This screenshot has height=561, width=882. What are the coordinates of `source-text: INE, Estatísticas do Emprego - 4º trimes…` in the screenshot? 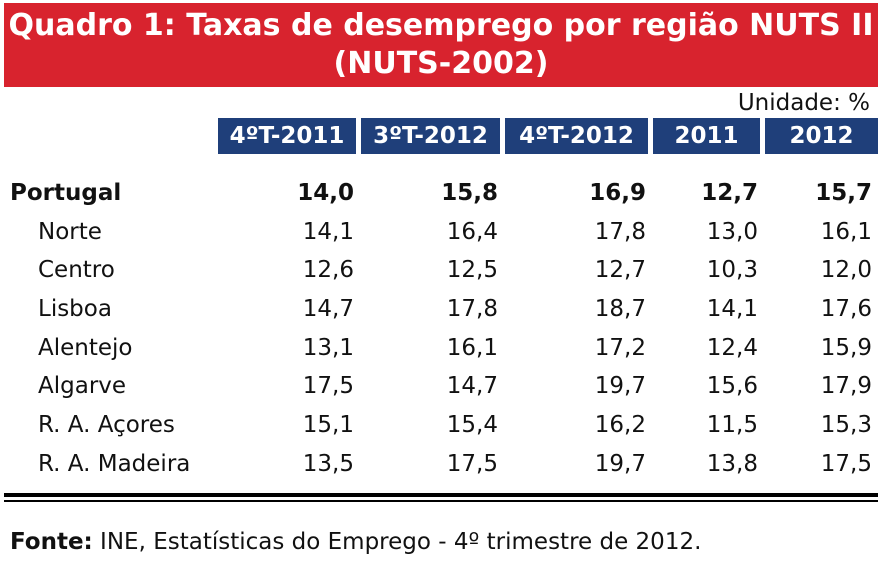 It's located at (397, 542).